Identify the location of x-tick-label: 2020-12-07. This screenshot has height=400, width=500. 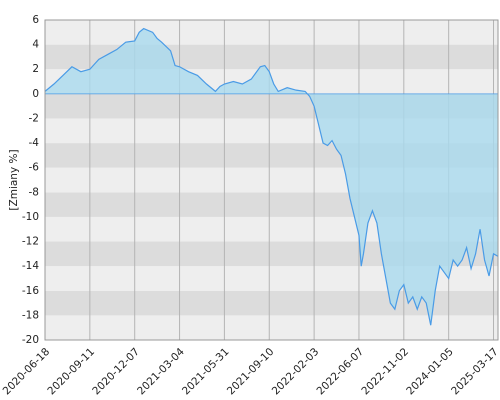
(116, 372).